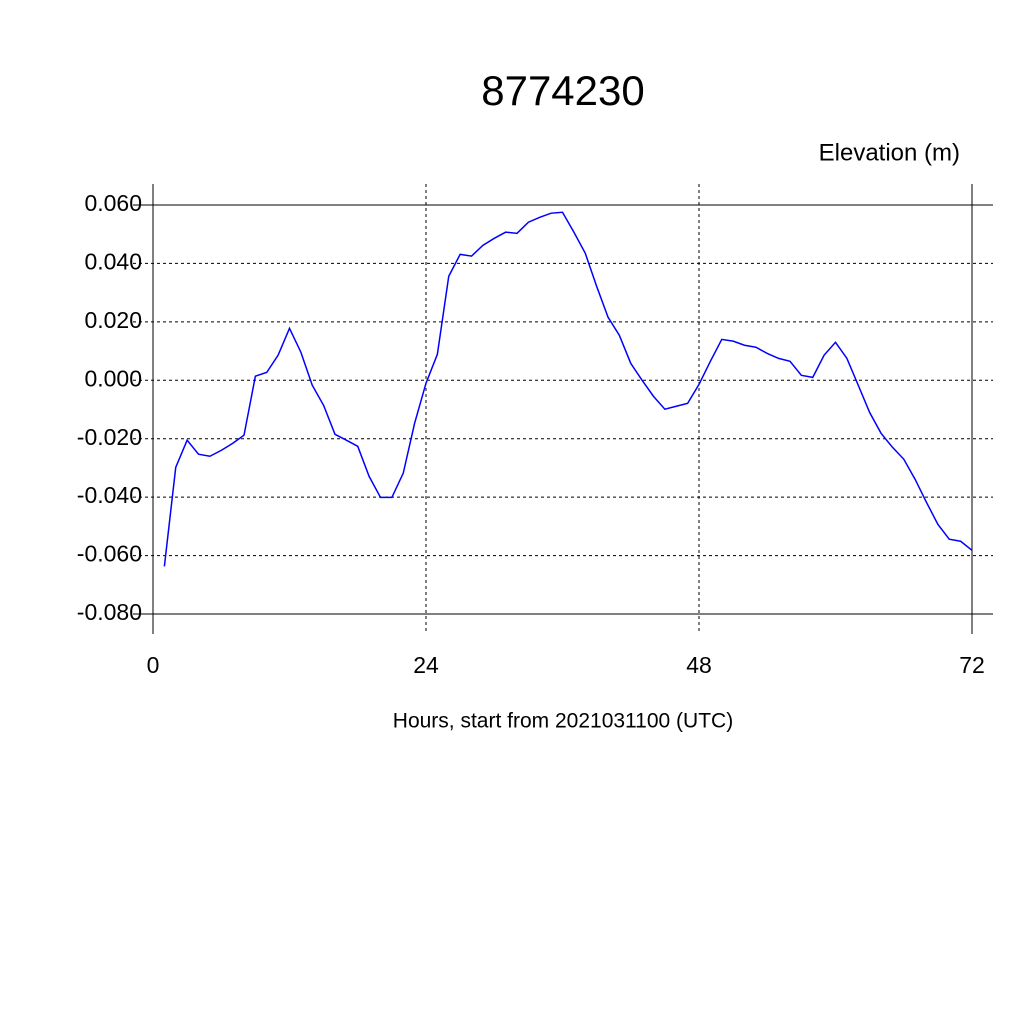 Image resolution: width=1024 pixels, height=1029 pixels. Describe the element at coordinates (109, 495) in the screenshot. I see `y-tick-label: -0.040` at that location.